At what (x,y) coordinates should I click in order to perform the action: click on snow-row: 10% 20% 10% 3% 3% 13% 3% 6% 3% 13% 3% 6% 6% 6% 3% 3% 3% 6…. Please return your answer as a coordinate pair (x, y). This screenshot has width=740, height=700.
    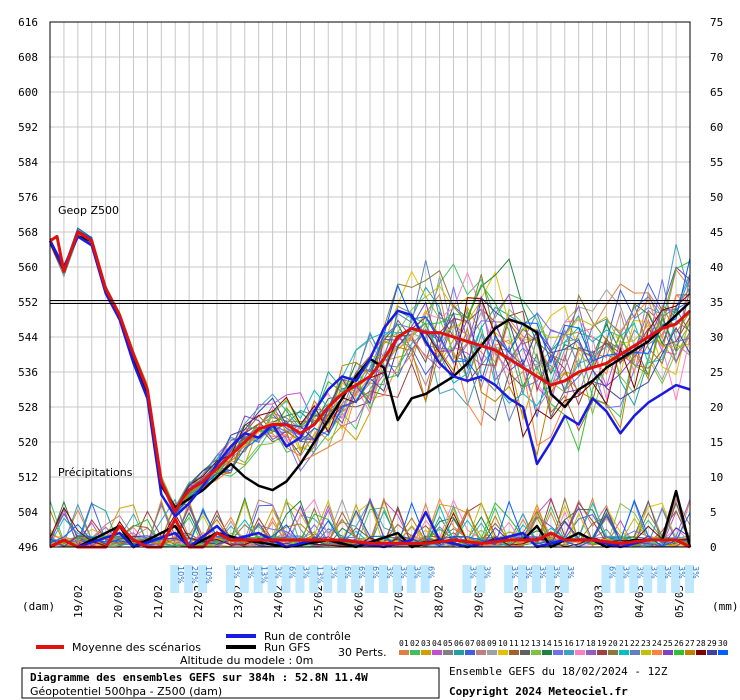
    Looking at the image, I should click on (435, 579).